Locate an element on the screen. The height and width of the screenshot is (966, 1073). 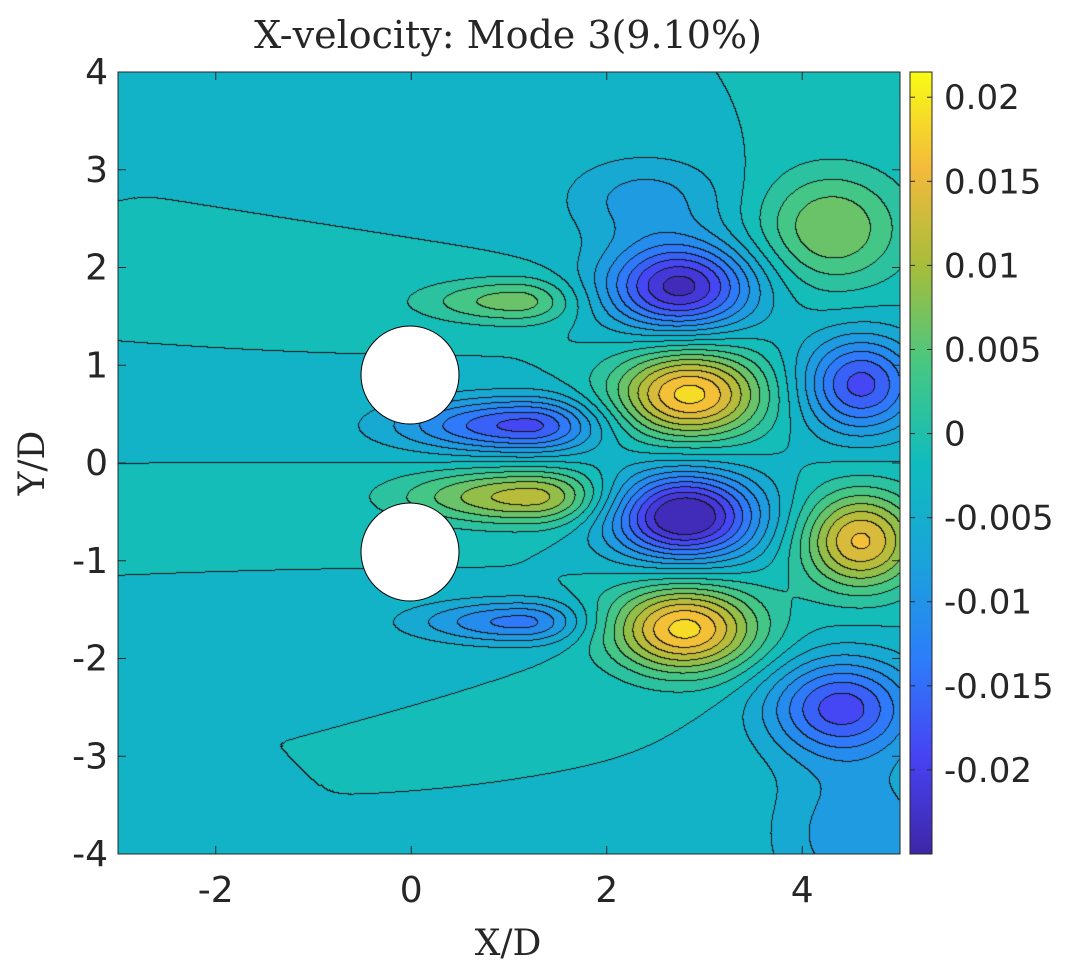
colorbar-tick-label: 0 is located at coordinates (955, 435).